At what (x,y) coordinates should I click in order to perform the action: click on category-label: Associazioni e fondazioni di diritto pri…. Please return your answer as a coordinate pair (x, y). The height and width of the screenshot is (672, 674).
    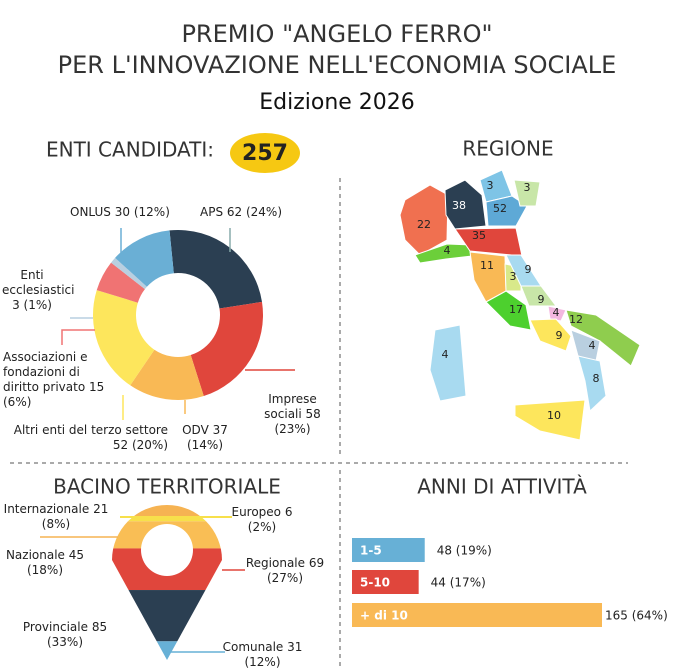
    Looking at the image, I should click on (45, 372).